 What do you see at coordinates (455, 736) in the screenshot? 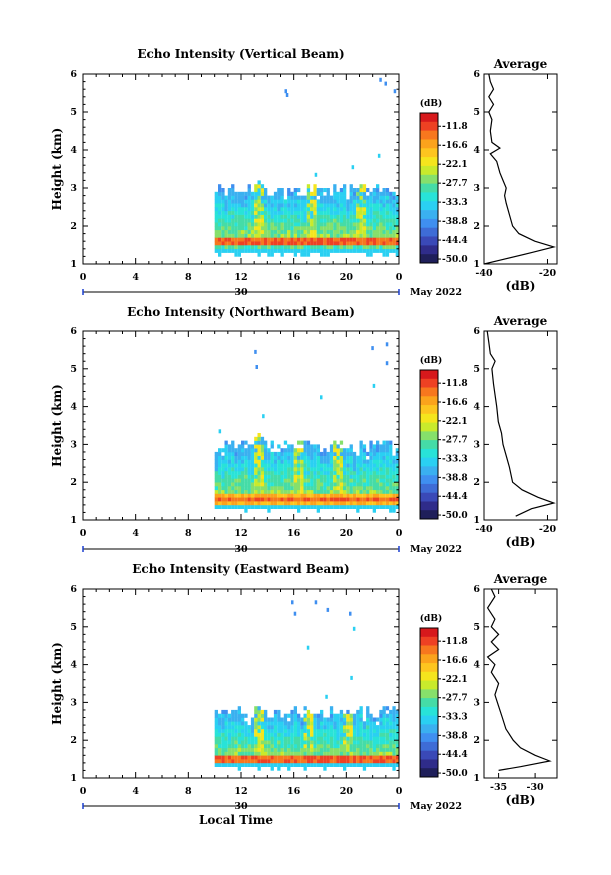
I see `colorbar-label: -38.8` at bounding box center [455, 736].